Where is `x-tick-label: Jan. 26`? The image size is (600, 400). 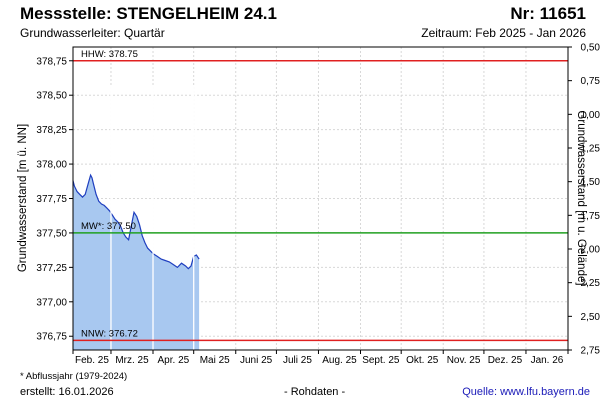 x-tick-label: Jan. 26 is located at coordinates (547, 360).